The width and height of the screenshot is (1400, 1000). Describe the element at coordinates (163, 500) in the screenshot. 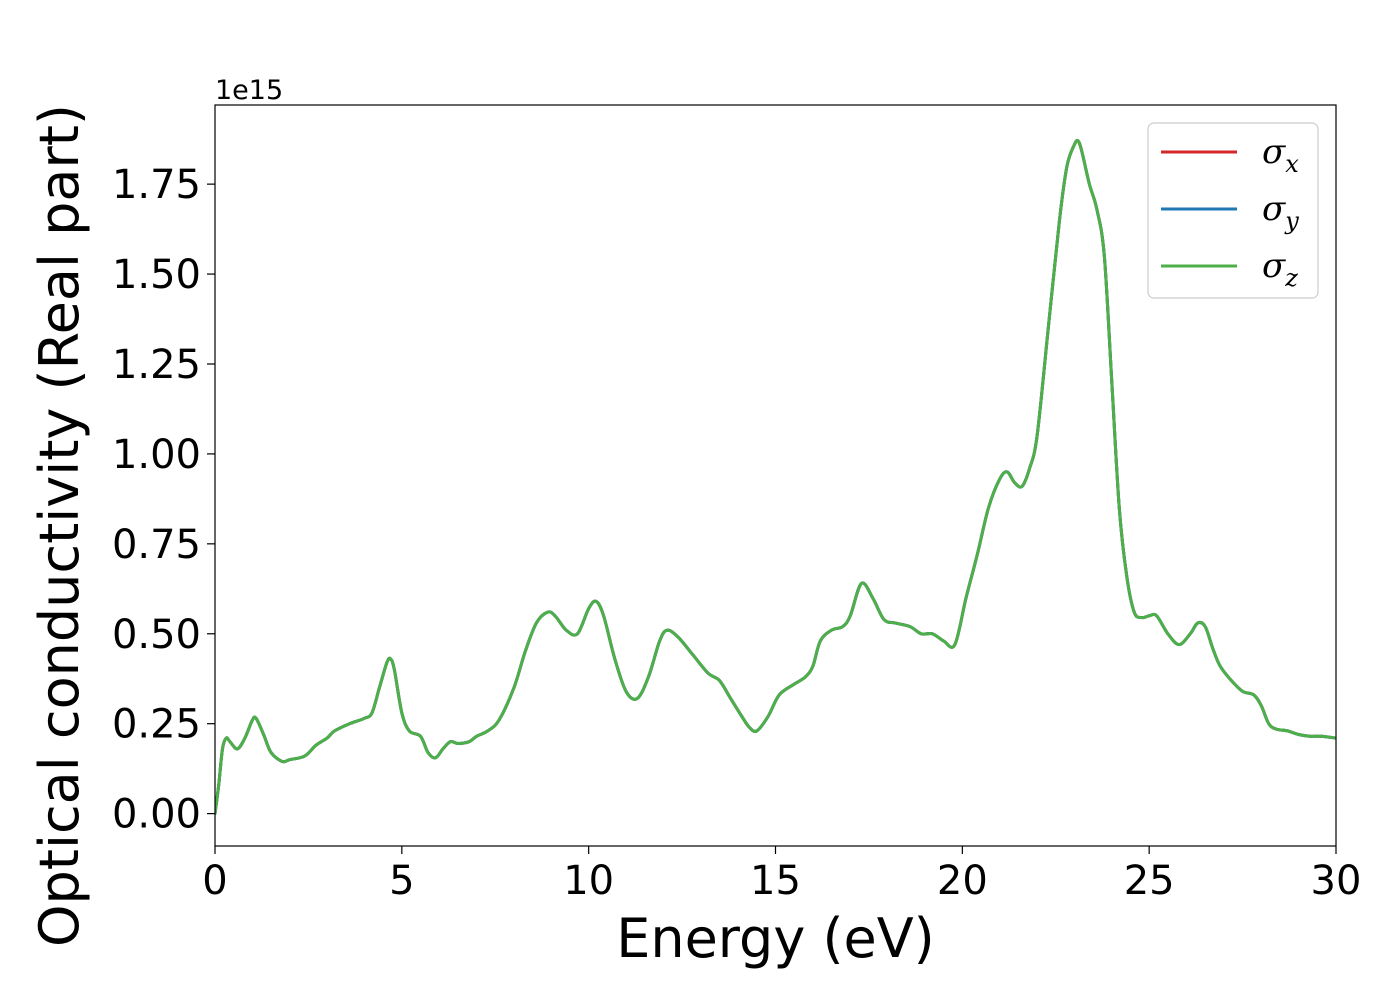

I see `y-axis-ticks: 0.00 0.25 0.50 0.75 1.00 1.25 1.50 1.75` at that location.